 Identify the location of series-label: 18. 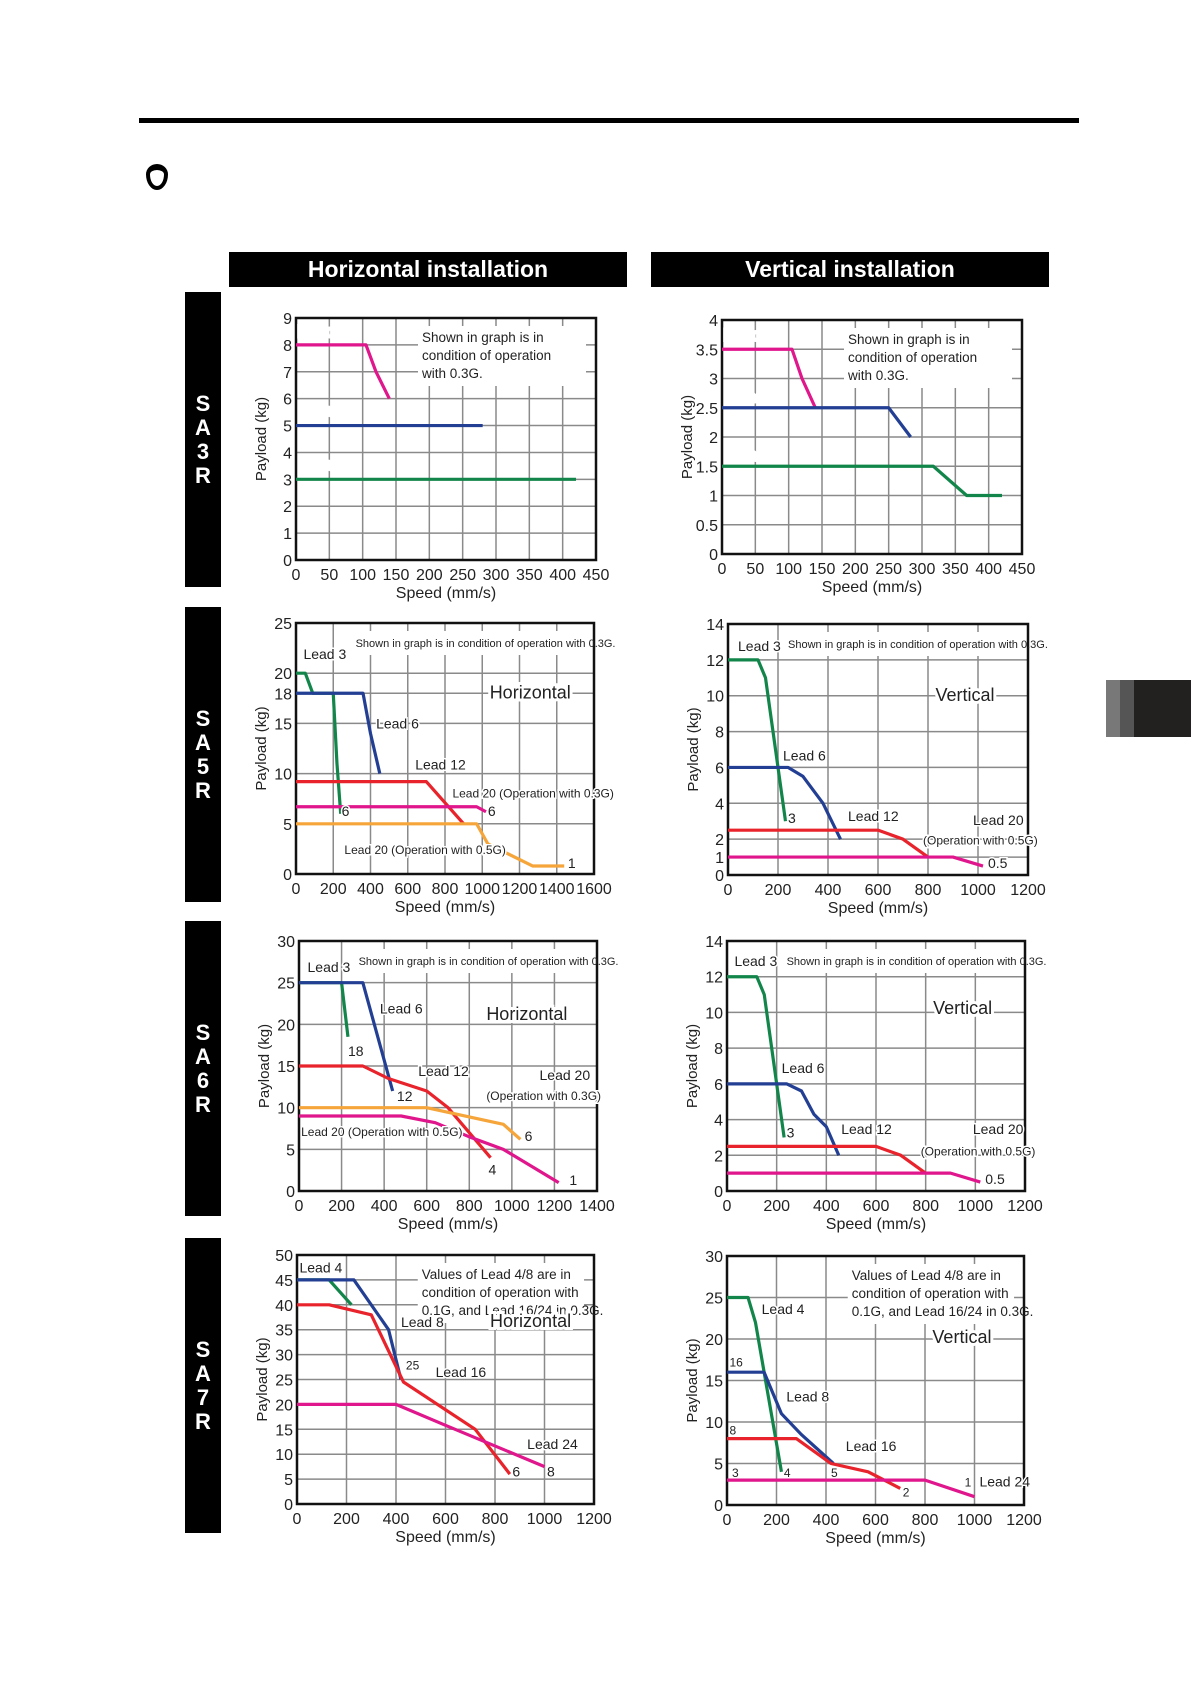
(356, 1051).